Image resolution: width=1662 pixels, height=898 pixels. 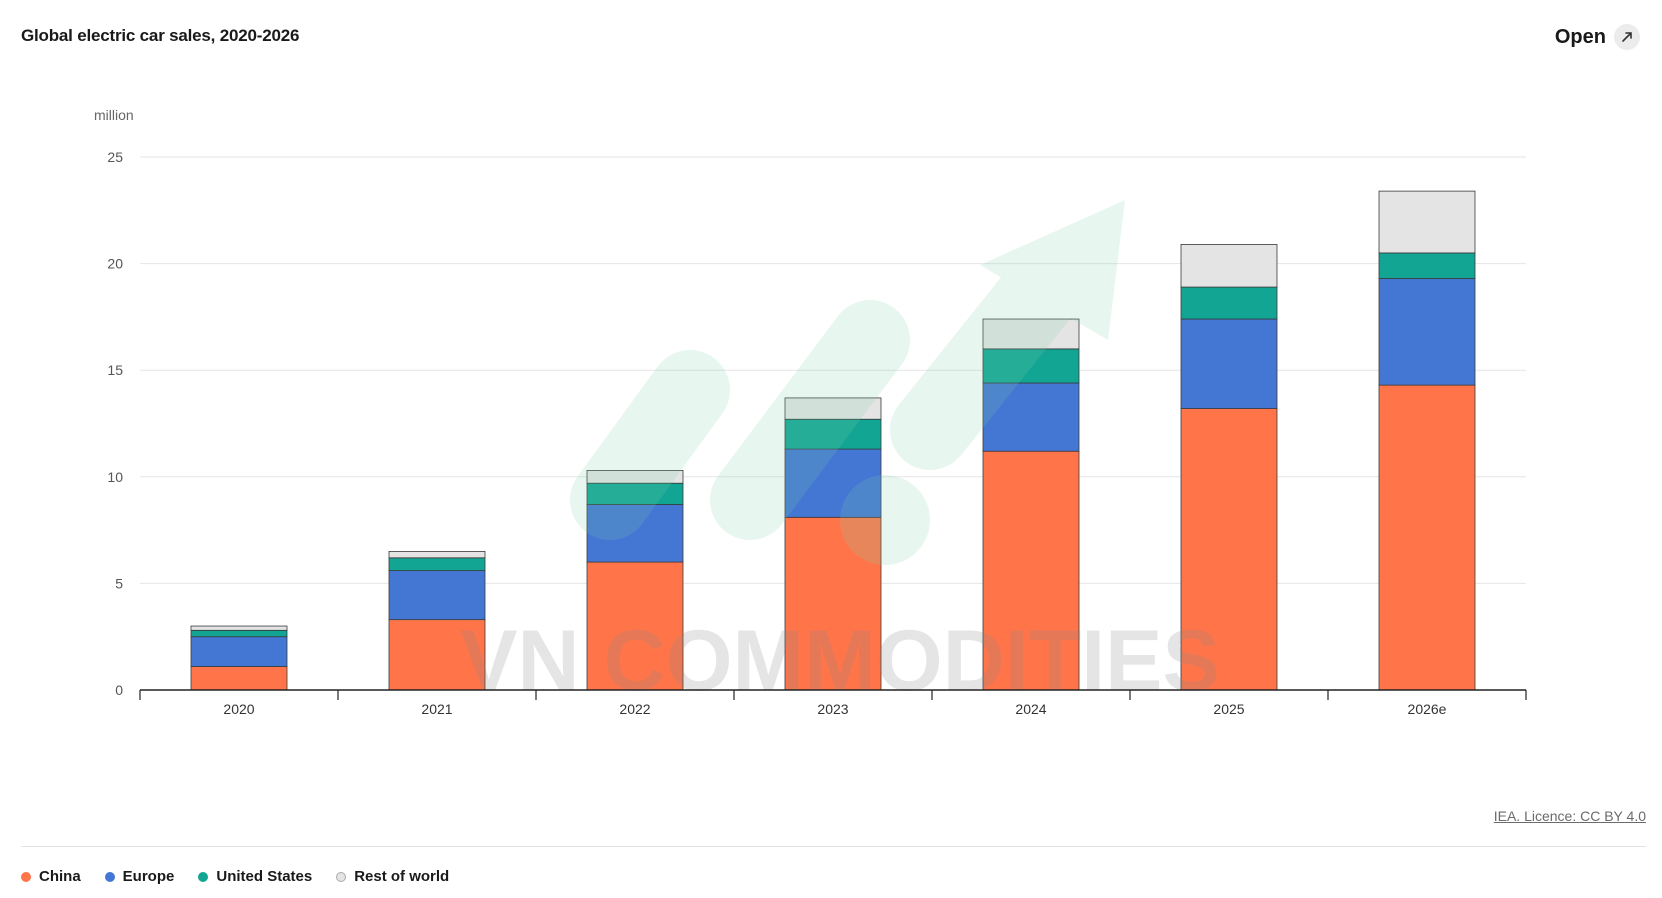 What do you see at coordinates (119, 583) in the screenshot?
I see `y-tick-label: 5` at bounding box center [119, 583].